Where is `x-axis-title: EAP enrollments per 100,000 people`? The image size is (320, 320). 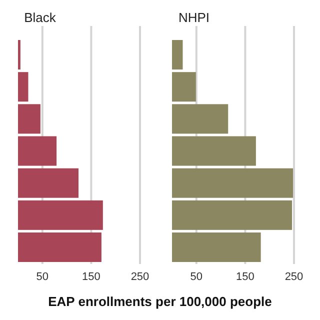
x-axis-title: EAP enrollments per 100,000 people is located at coordinates (160, 301).